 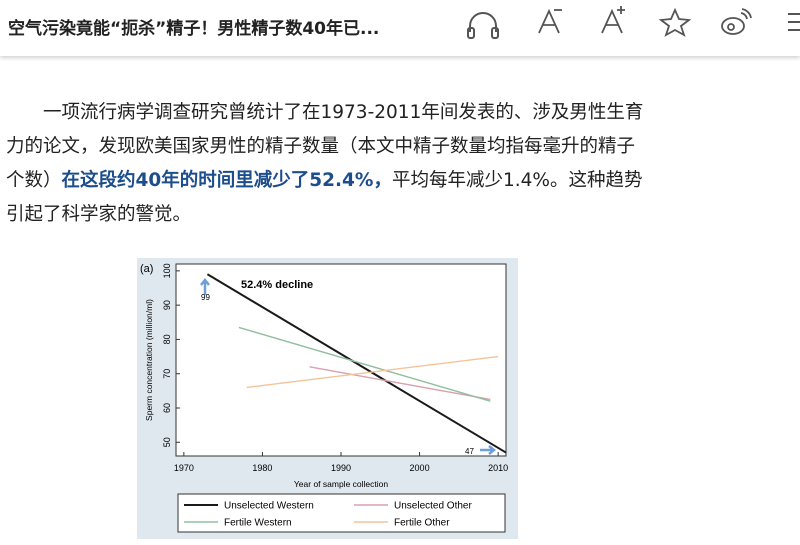 I want to click on listen-icon, so click(x=483, y=25).